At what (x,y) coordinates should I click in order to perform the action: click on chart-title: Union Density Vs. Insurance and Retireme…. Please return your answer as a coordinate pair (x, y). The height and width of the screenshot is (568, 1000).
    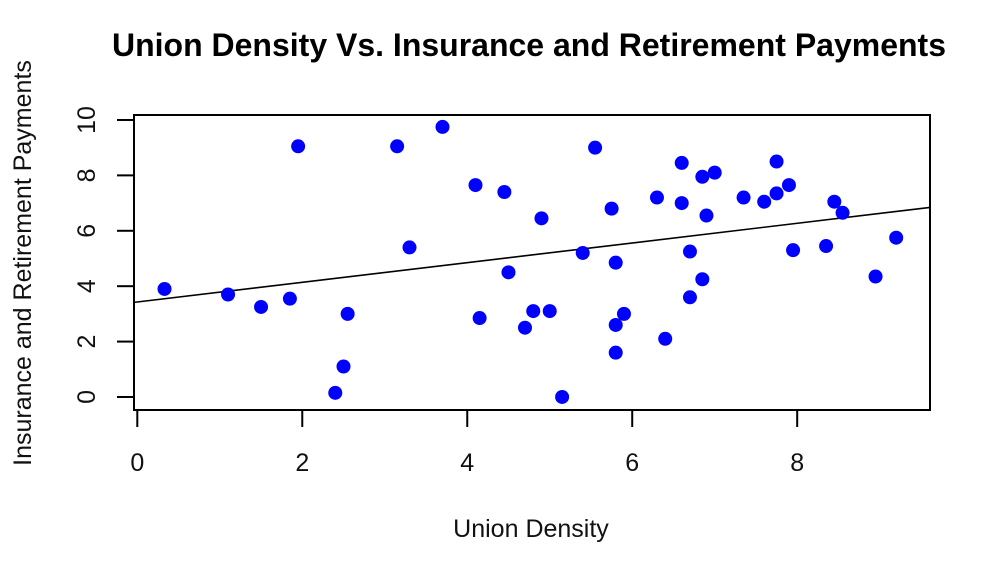
    Looking at the image, I should click on (529, 45).